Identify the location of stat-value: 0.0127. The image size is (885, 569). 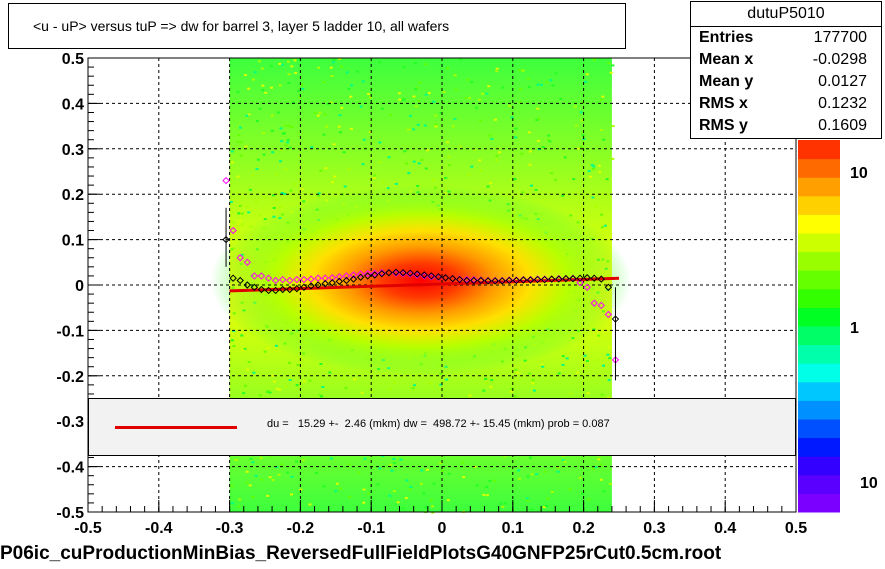
(842, 81).